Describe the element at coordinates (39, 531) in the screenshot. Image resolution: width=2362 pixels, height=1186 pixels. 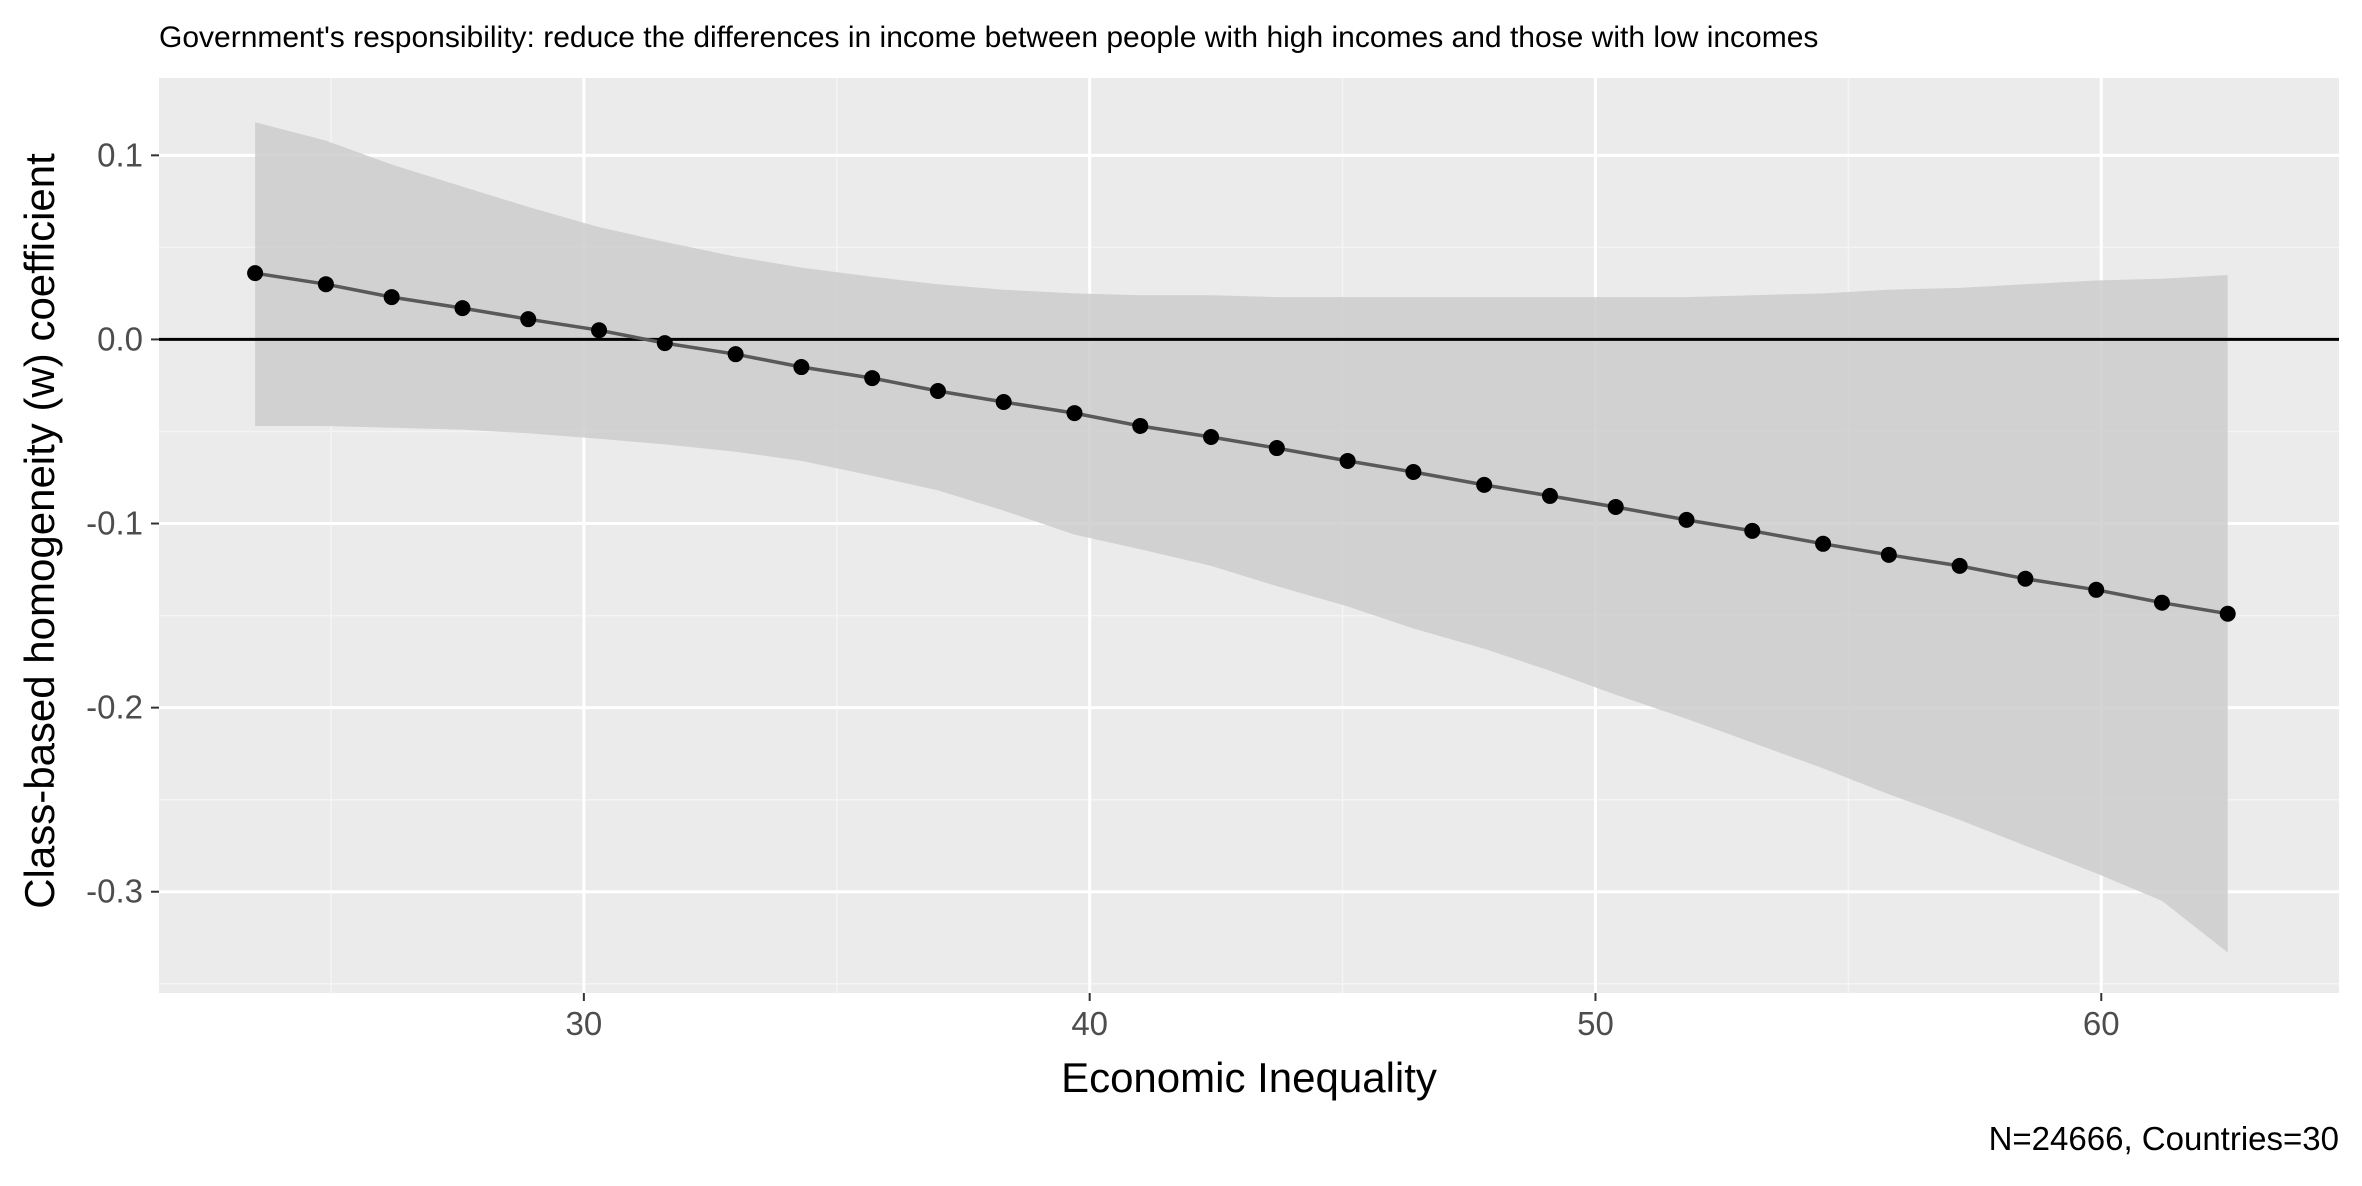
I see `y-axis-title: Class-based homogeneity (w) coefficient` at that location.